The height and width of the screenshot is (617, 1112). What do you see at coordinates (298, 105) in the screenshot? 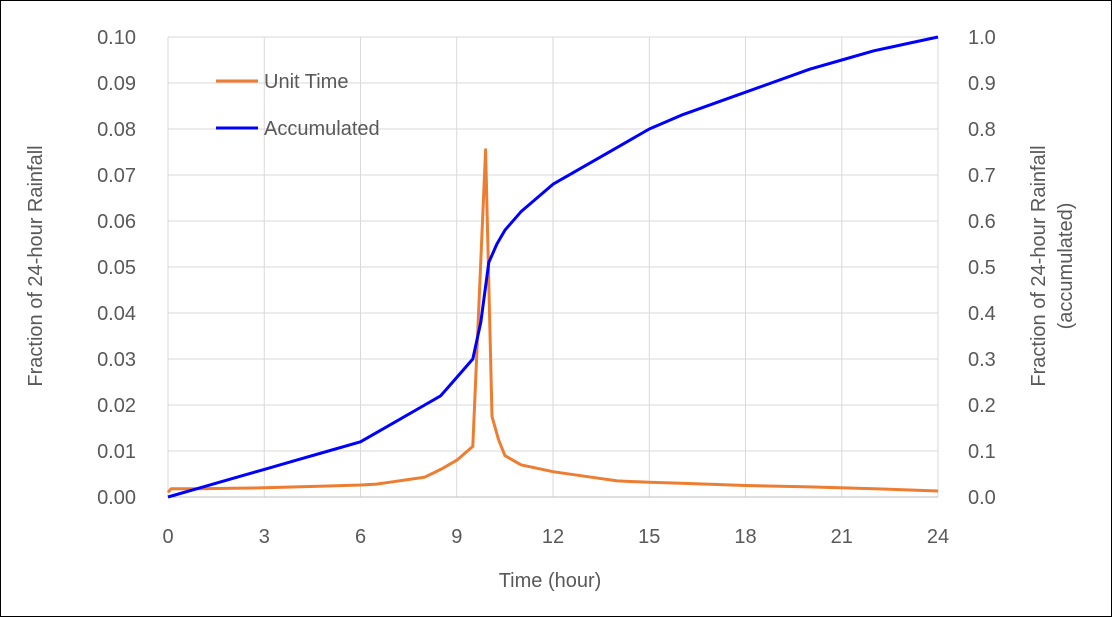
I see `legend: Unit Time Accumulated` at bounding box center [298, 105].